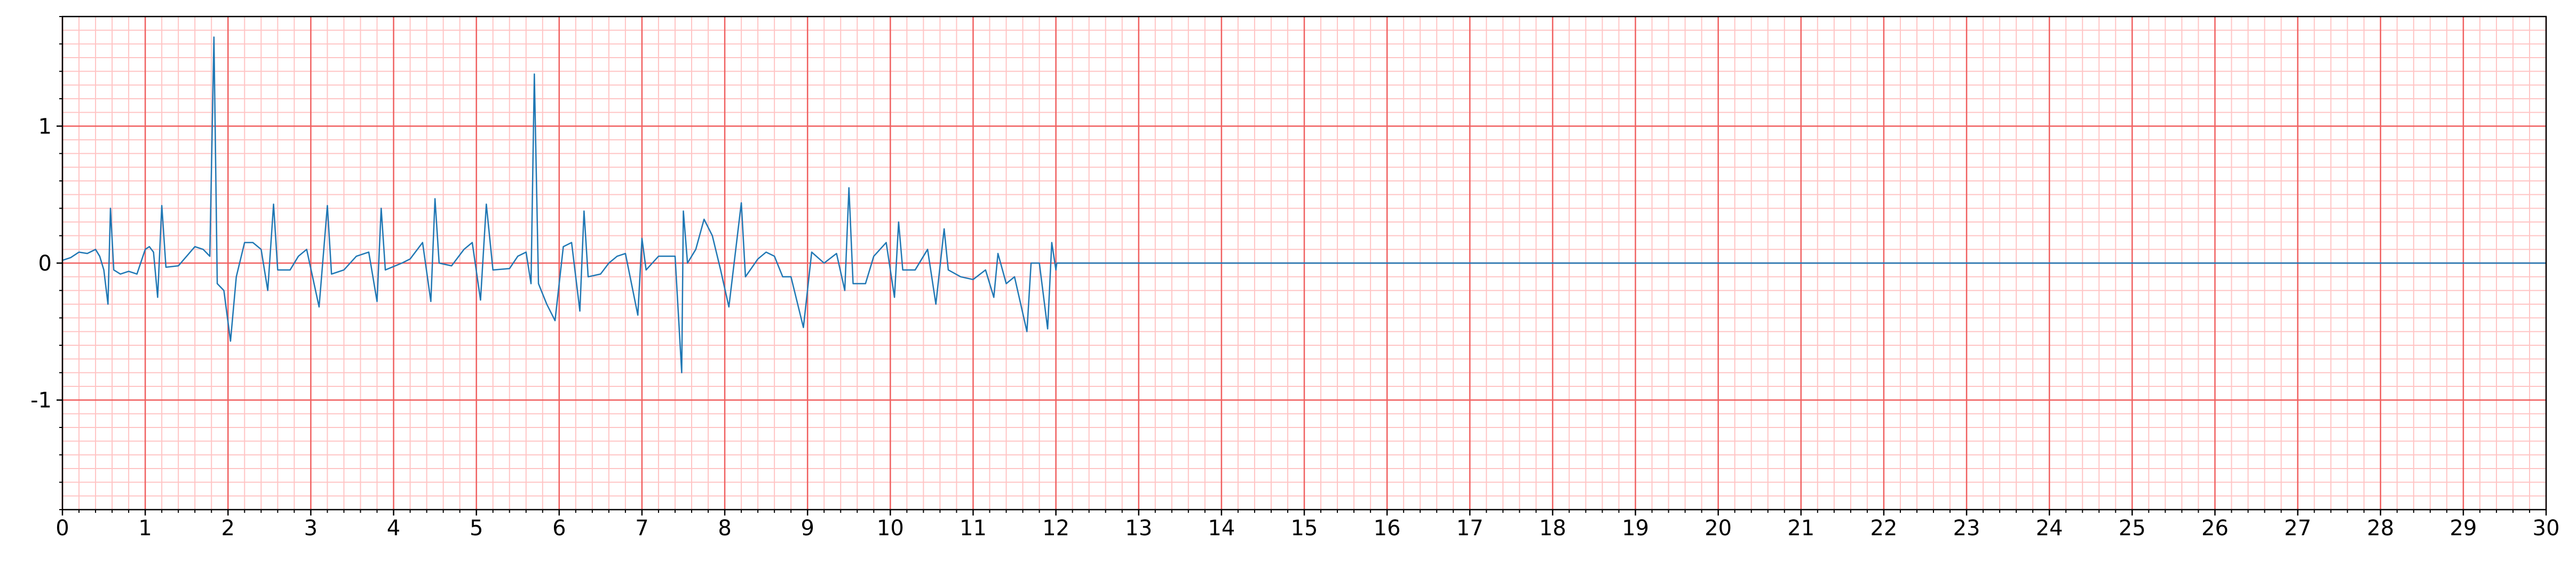  Describe the element at coordinates (45, 263) in the screenshot. I see `y-tick-label: 0` at that location.